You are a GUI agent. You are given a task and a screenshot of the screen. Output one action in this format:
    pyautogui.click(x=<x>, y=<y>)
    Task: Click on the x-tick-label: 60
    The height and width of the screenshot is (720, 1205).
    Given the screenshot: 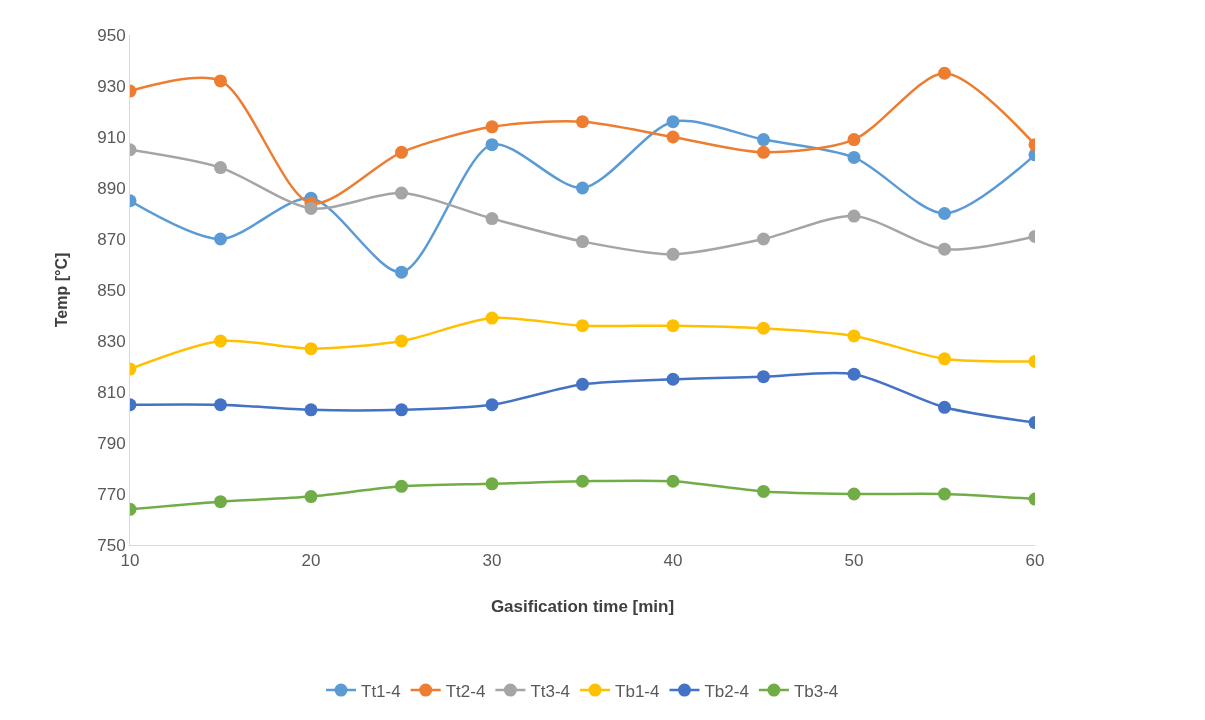 What is the action you would take?
    pyautogui.click(x=1035, y=561)
    